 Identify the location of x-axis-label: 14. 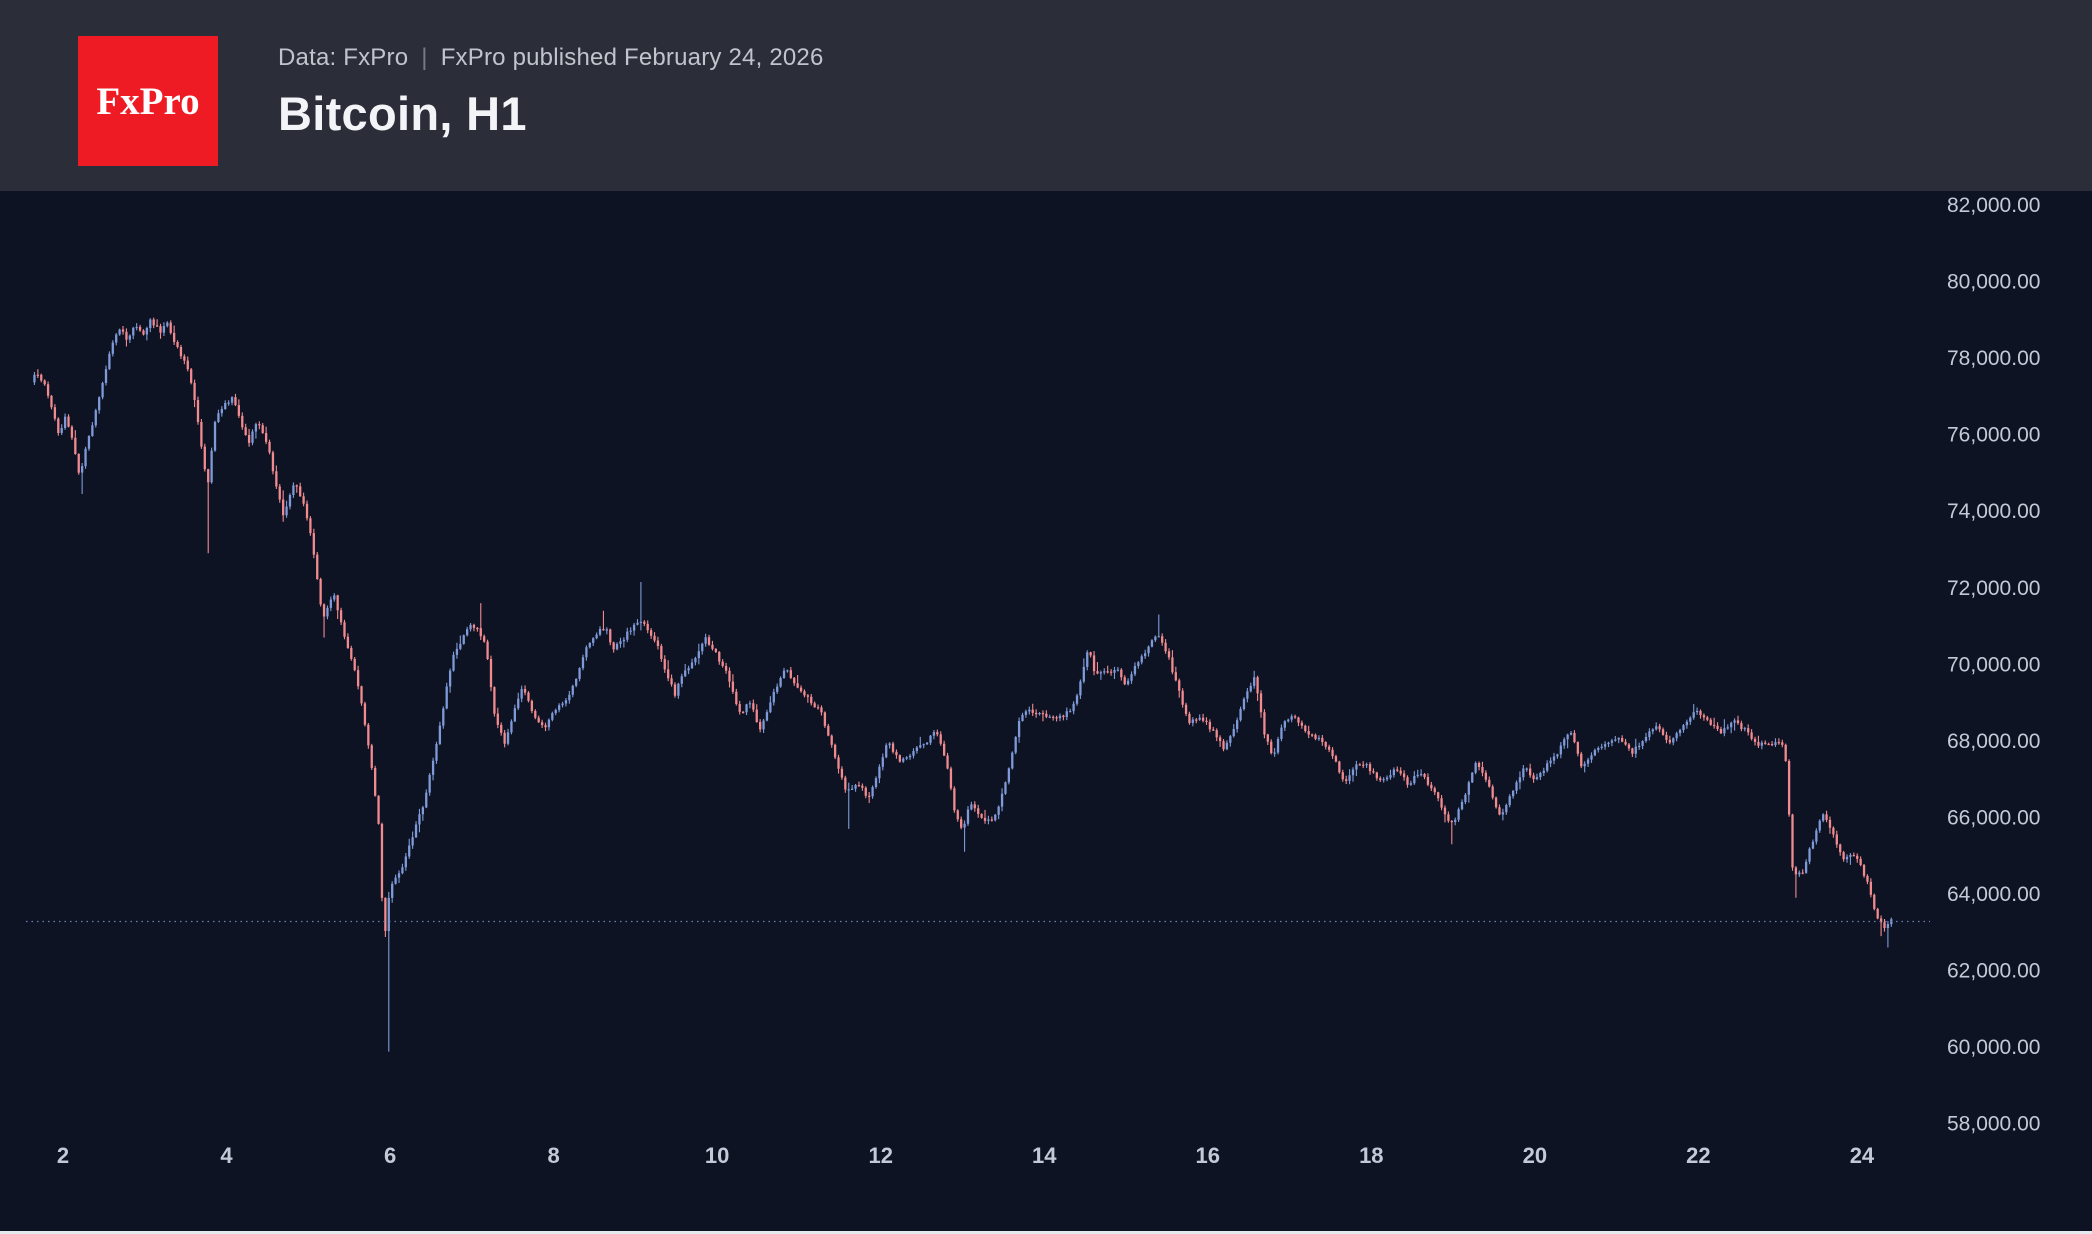
(1044, 1155).